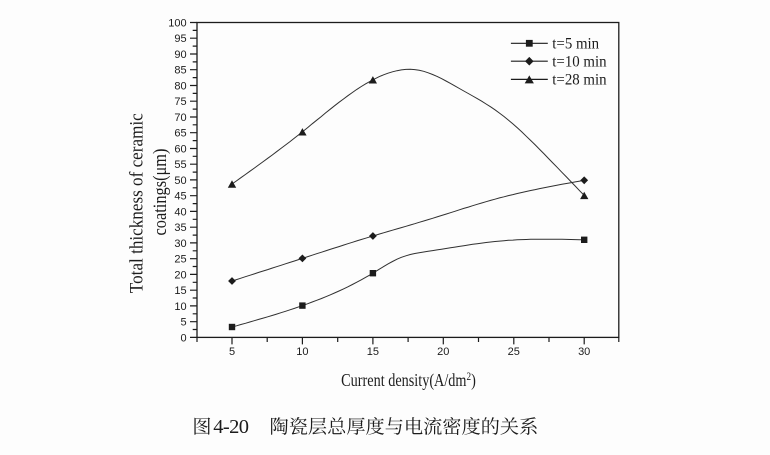  Describe the element at coordinates (408, 380) in the screenshot. I see `svg-text: Current density(A/dm2)` at that location.